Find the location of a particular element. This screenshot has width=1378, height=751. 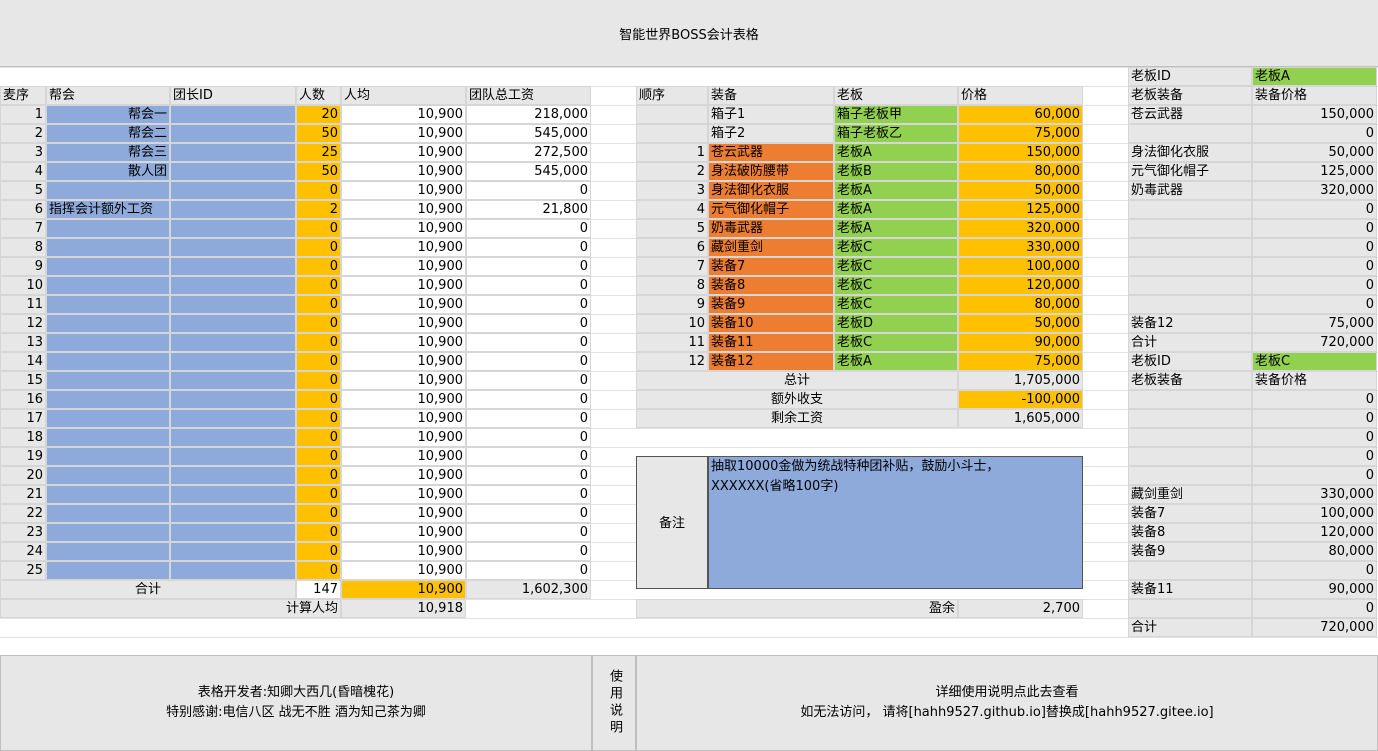

guild-name-cell: 帮会一 is located at coordinates (108, 114).